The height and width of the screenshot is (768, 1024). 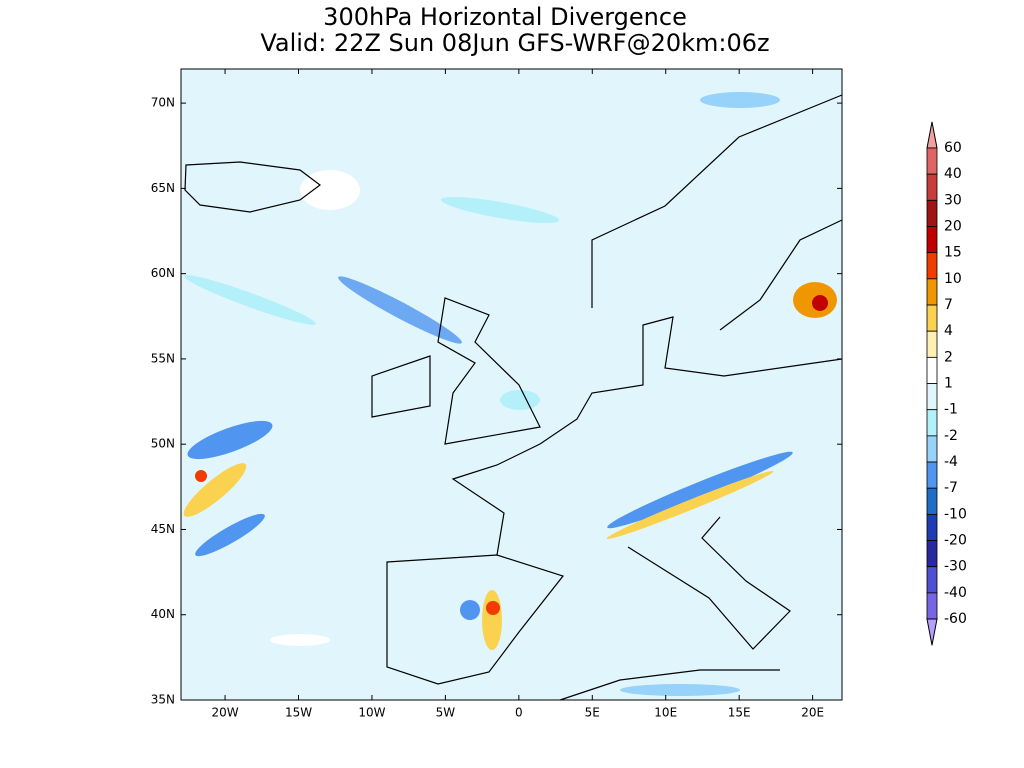 I want to click on colorbar-label: -60, so click(x=955, y=619).